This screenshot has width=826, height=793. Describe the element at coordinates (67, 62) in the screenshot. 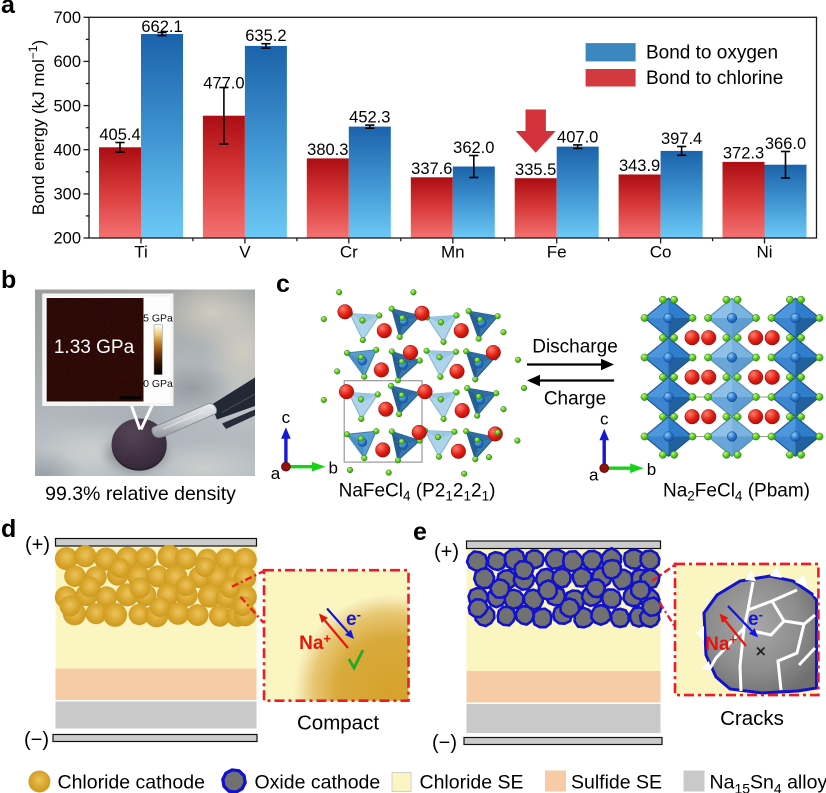

I see `svg-text: 600` at that location.